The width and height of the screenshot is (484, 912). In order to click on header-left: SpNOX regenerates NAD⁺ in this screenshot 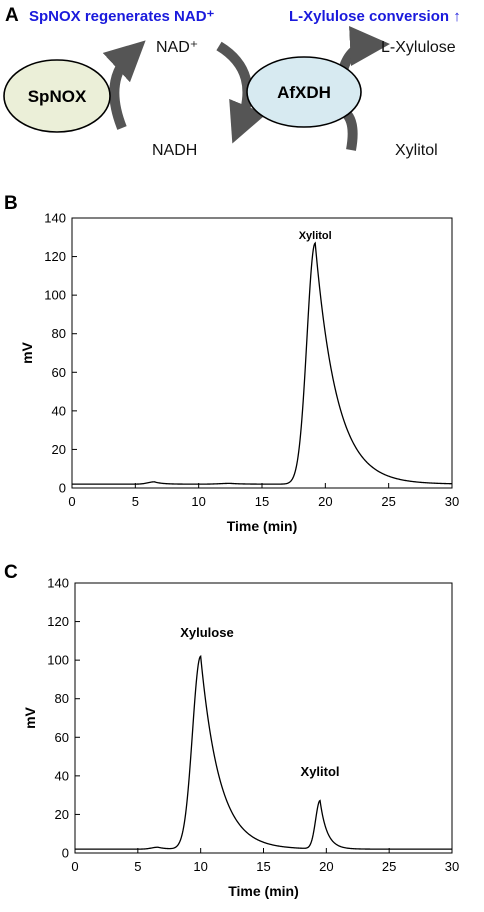, I will do `click(122, 16)`.